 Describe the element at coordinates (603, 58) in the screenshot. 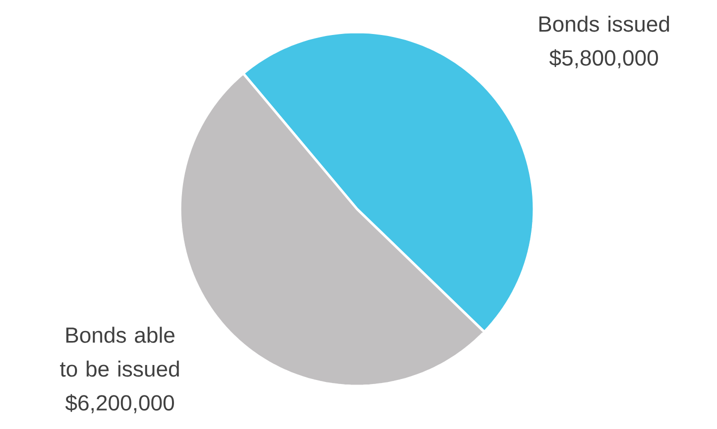

I see `data-label: $5,800,000` at that location.